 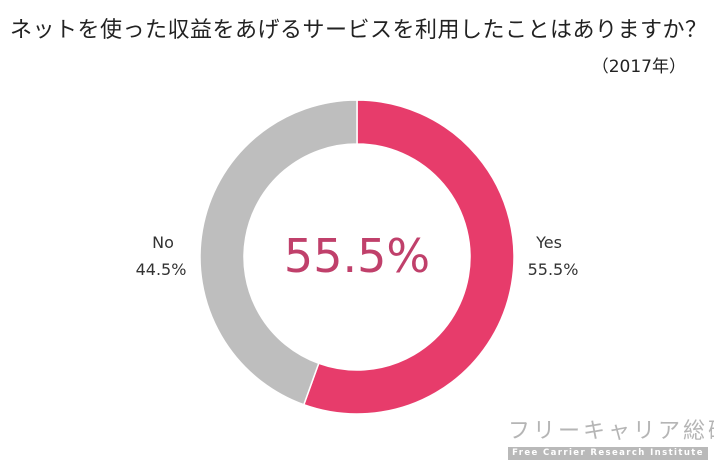 What do you see at coordinates (553, 269) in the screenshot?
I see `slice-value-yes: 55.5%` at bounding box center [553, 269].